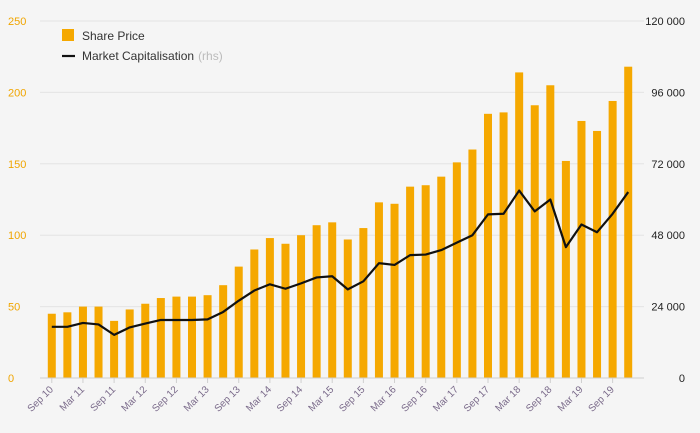 Image resolution: width=700 pixels, height=433 pixels. Describe the element at coordinates (668, 93) in the screenshot. I see `y-right-tick-label: 96 000` at that location.